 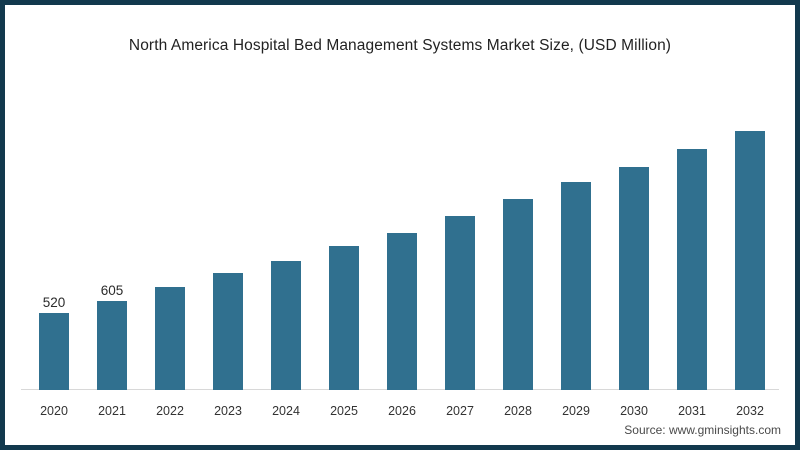 I want to click on value-label-2021: 605, so click(x=112, y=290).